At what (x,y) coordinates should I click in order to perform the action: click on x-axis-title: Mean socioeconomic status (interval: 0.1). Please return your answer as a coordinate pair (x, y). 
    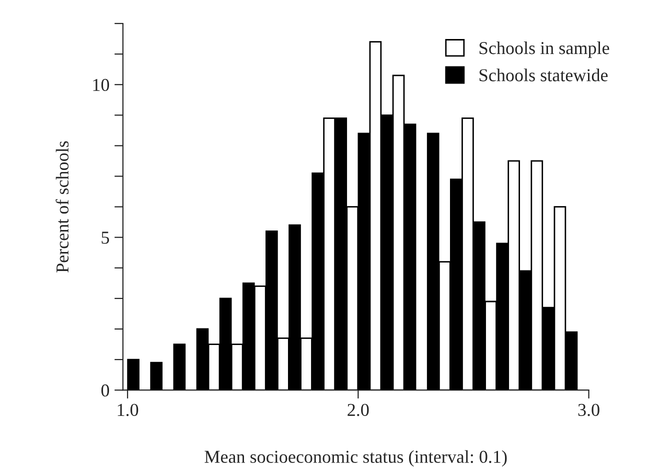
    Looking at the image, I should click on (355, 458).